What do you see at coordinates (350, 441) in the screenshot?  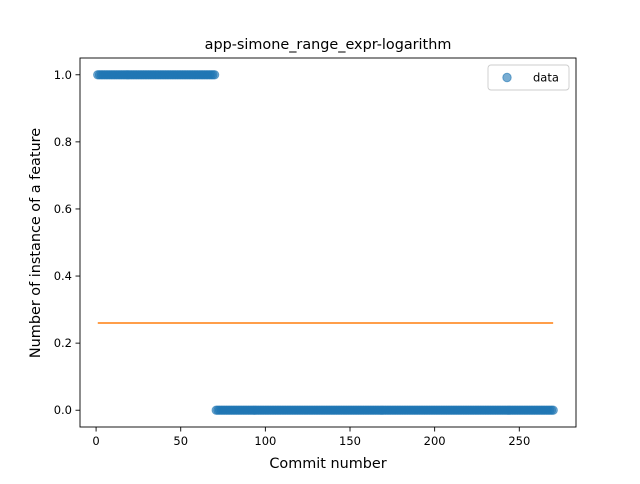 I see `x-tick-label: 150` at bounding box center [350, 441].